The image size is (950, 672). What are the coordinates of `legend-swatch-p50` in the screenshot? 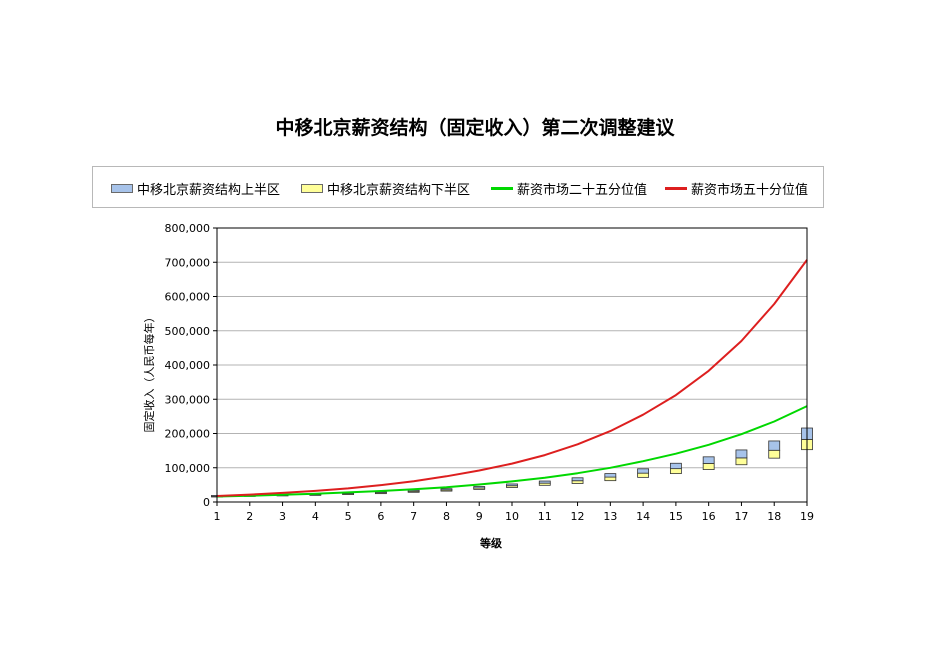 It's located at (676, 188).